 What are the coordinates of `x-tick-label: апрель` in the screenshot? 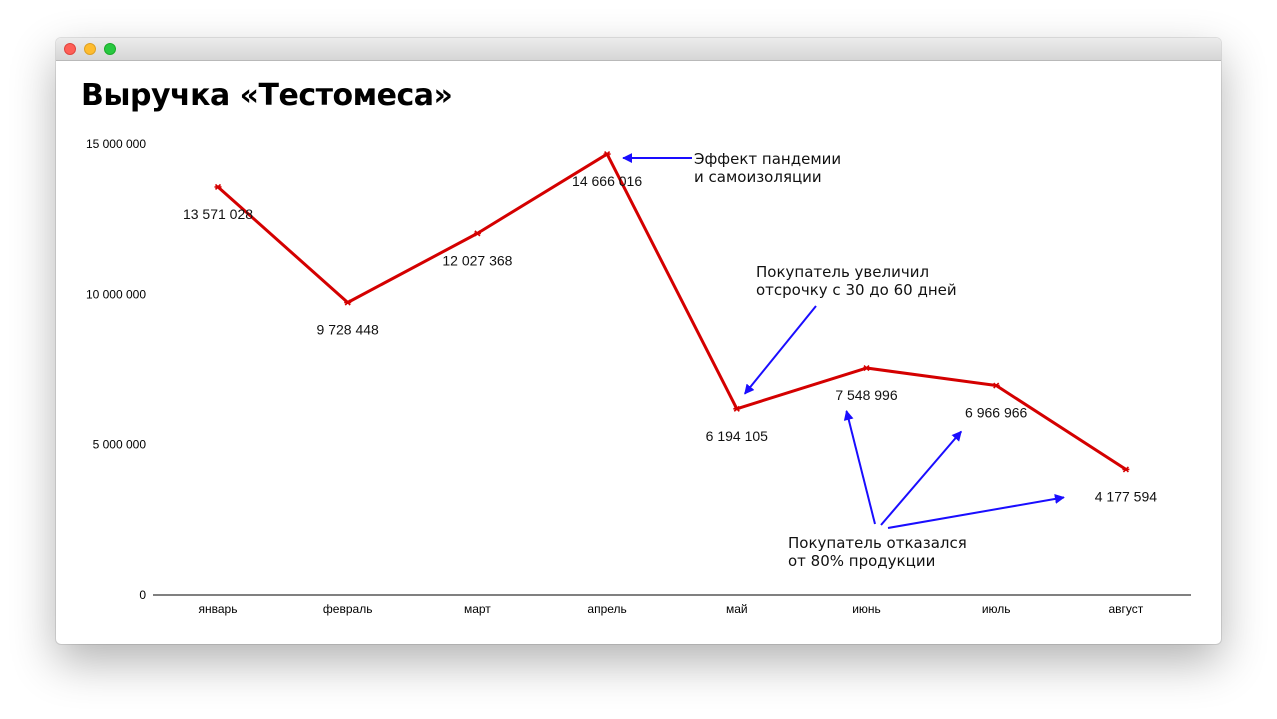 It's located at (606, 609).